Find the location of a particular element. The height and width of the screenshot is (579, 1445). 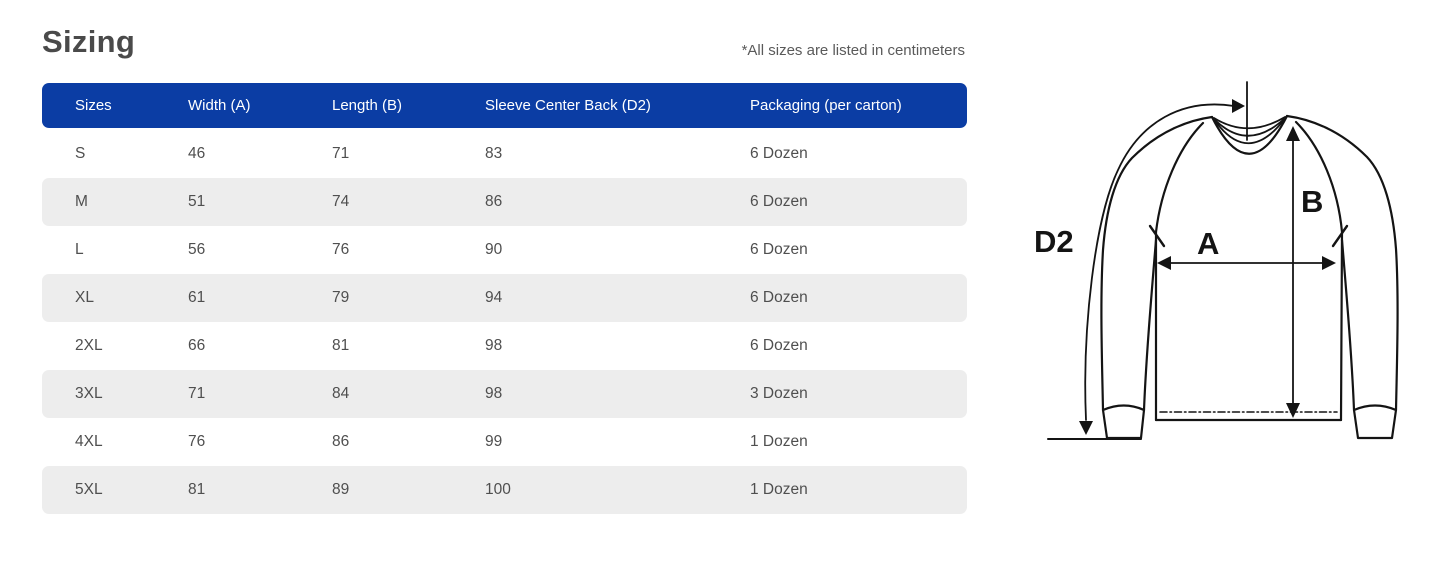

column-header-sleeve: Sleeve Center Back (D2) is located at coordinates (568, 105).